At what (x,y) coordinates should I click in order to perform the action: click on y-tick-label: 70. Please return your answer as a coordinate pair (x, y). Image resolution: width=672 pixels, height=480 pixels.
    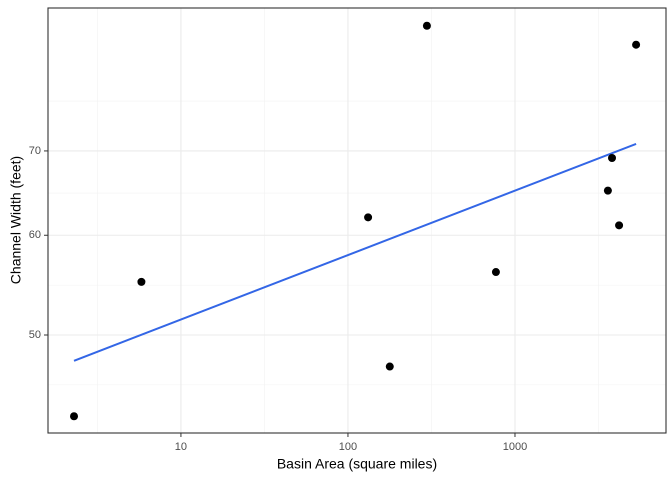
    Looking at the image, I should click on (35, 151).